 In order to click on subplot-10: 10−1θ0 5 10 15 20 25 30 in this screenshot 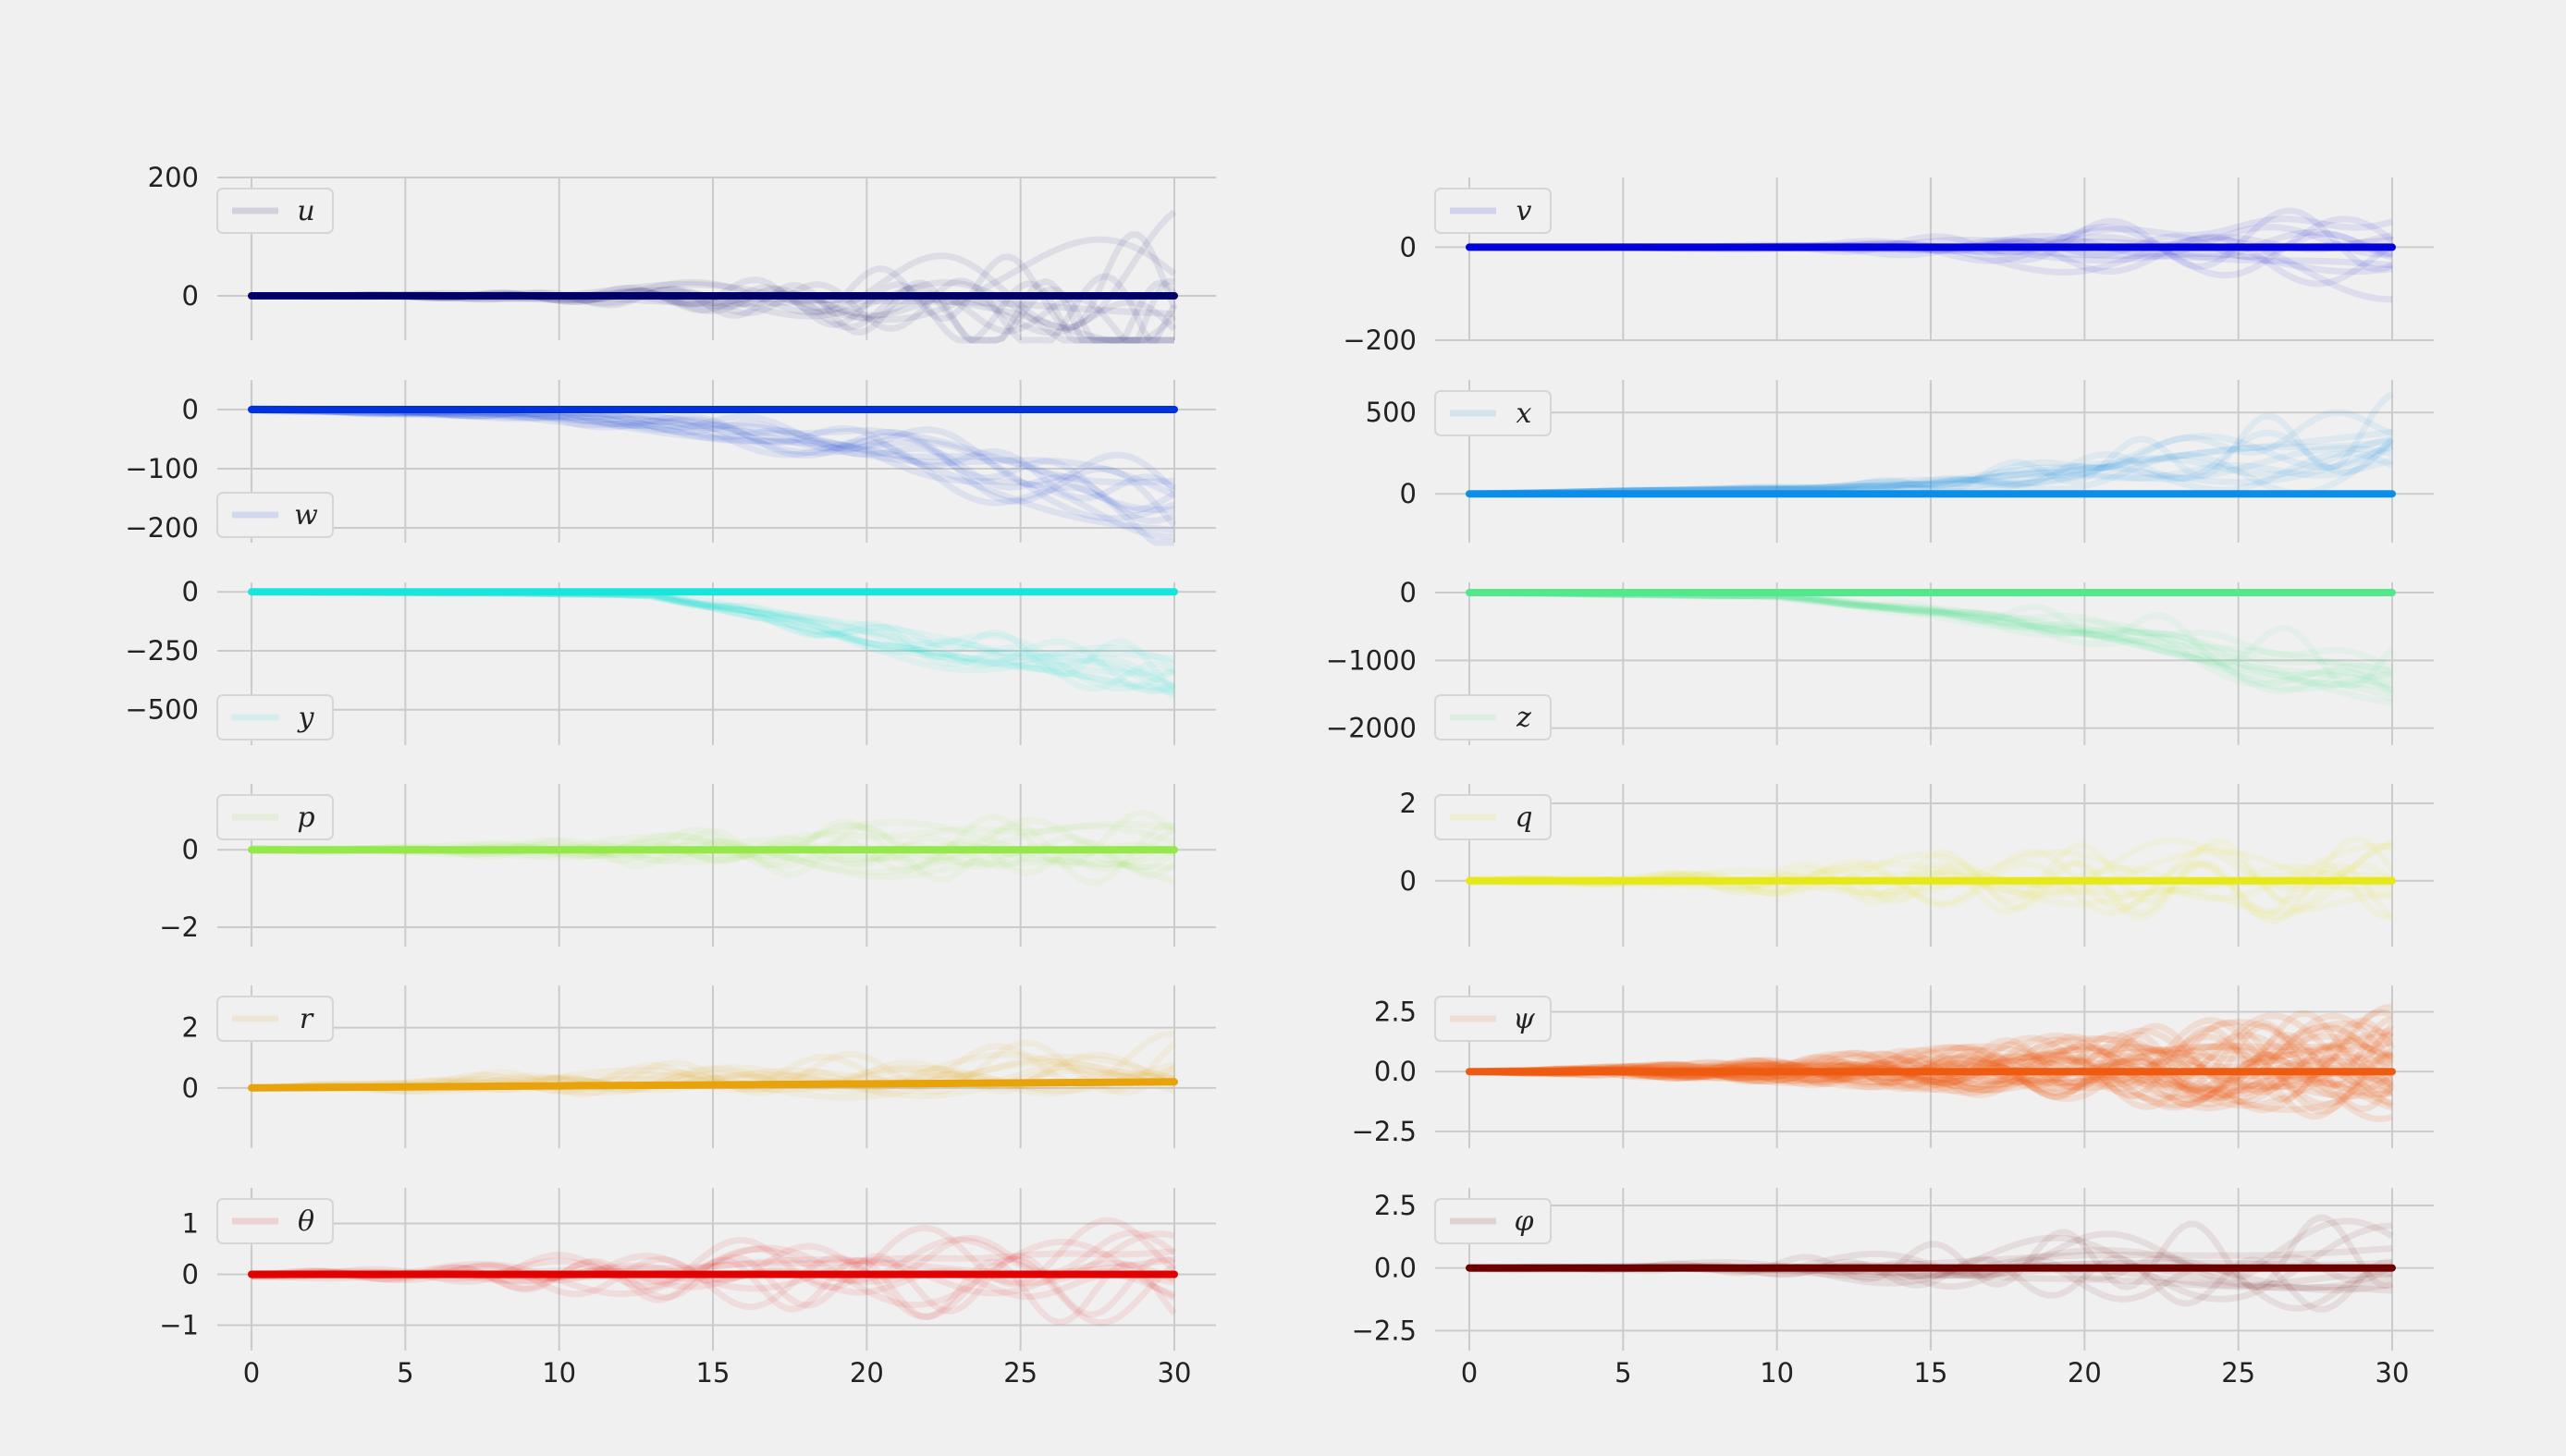, I will do `click(687, 1288)`.